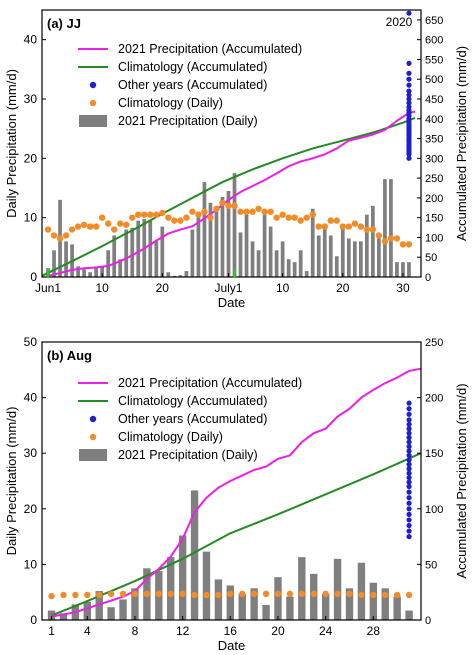  I want to click on x-tick-label-0: Jun1, so click(48, 288).